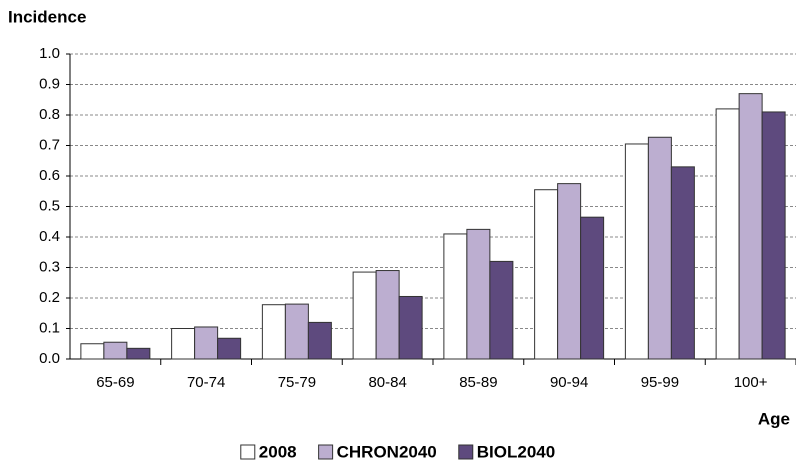 This screenshot has width=796, height=464. I want to click on y-tick-label: 0.0, so click(49, 358).